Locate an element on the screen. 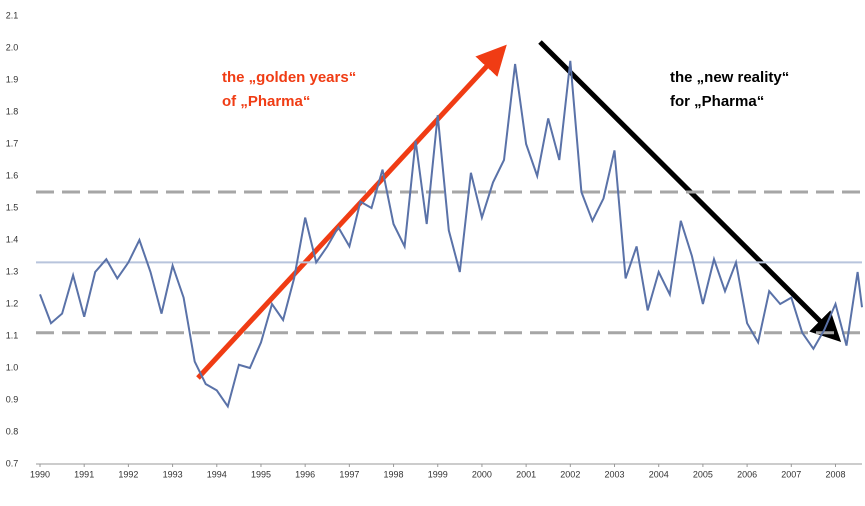  x-tick-label: 2008 is located at coordinates (835, 474).